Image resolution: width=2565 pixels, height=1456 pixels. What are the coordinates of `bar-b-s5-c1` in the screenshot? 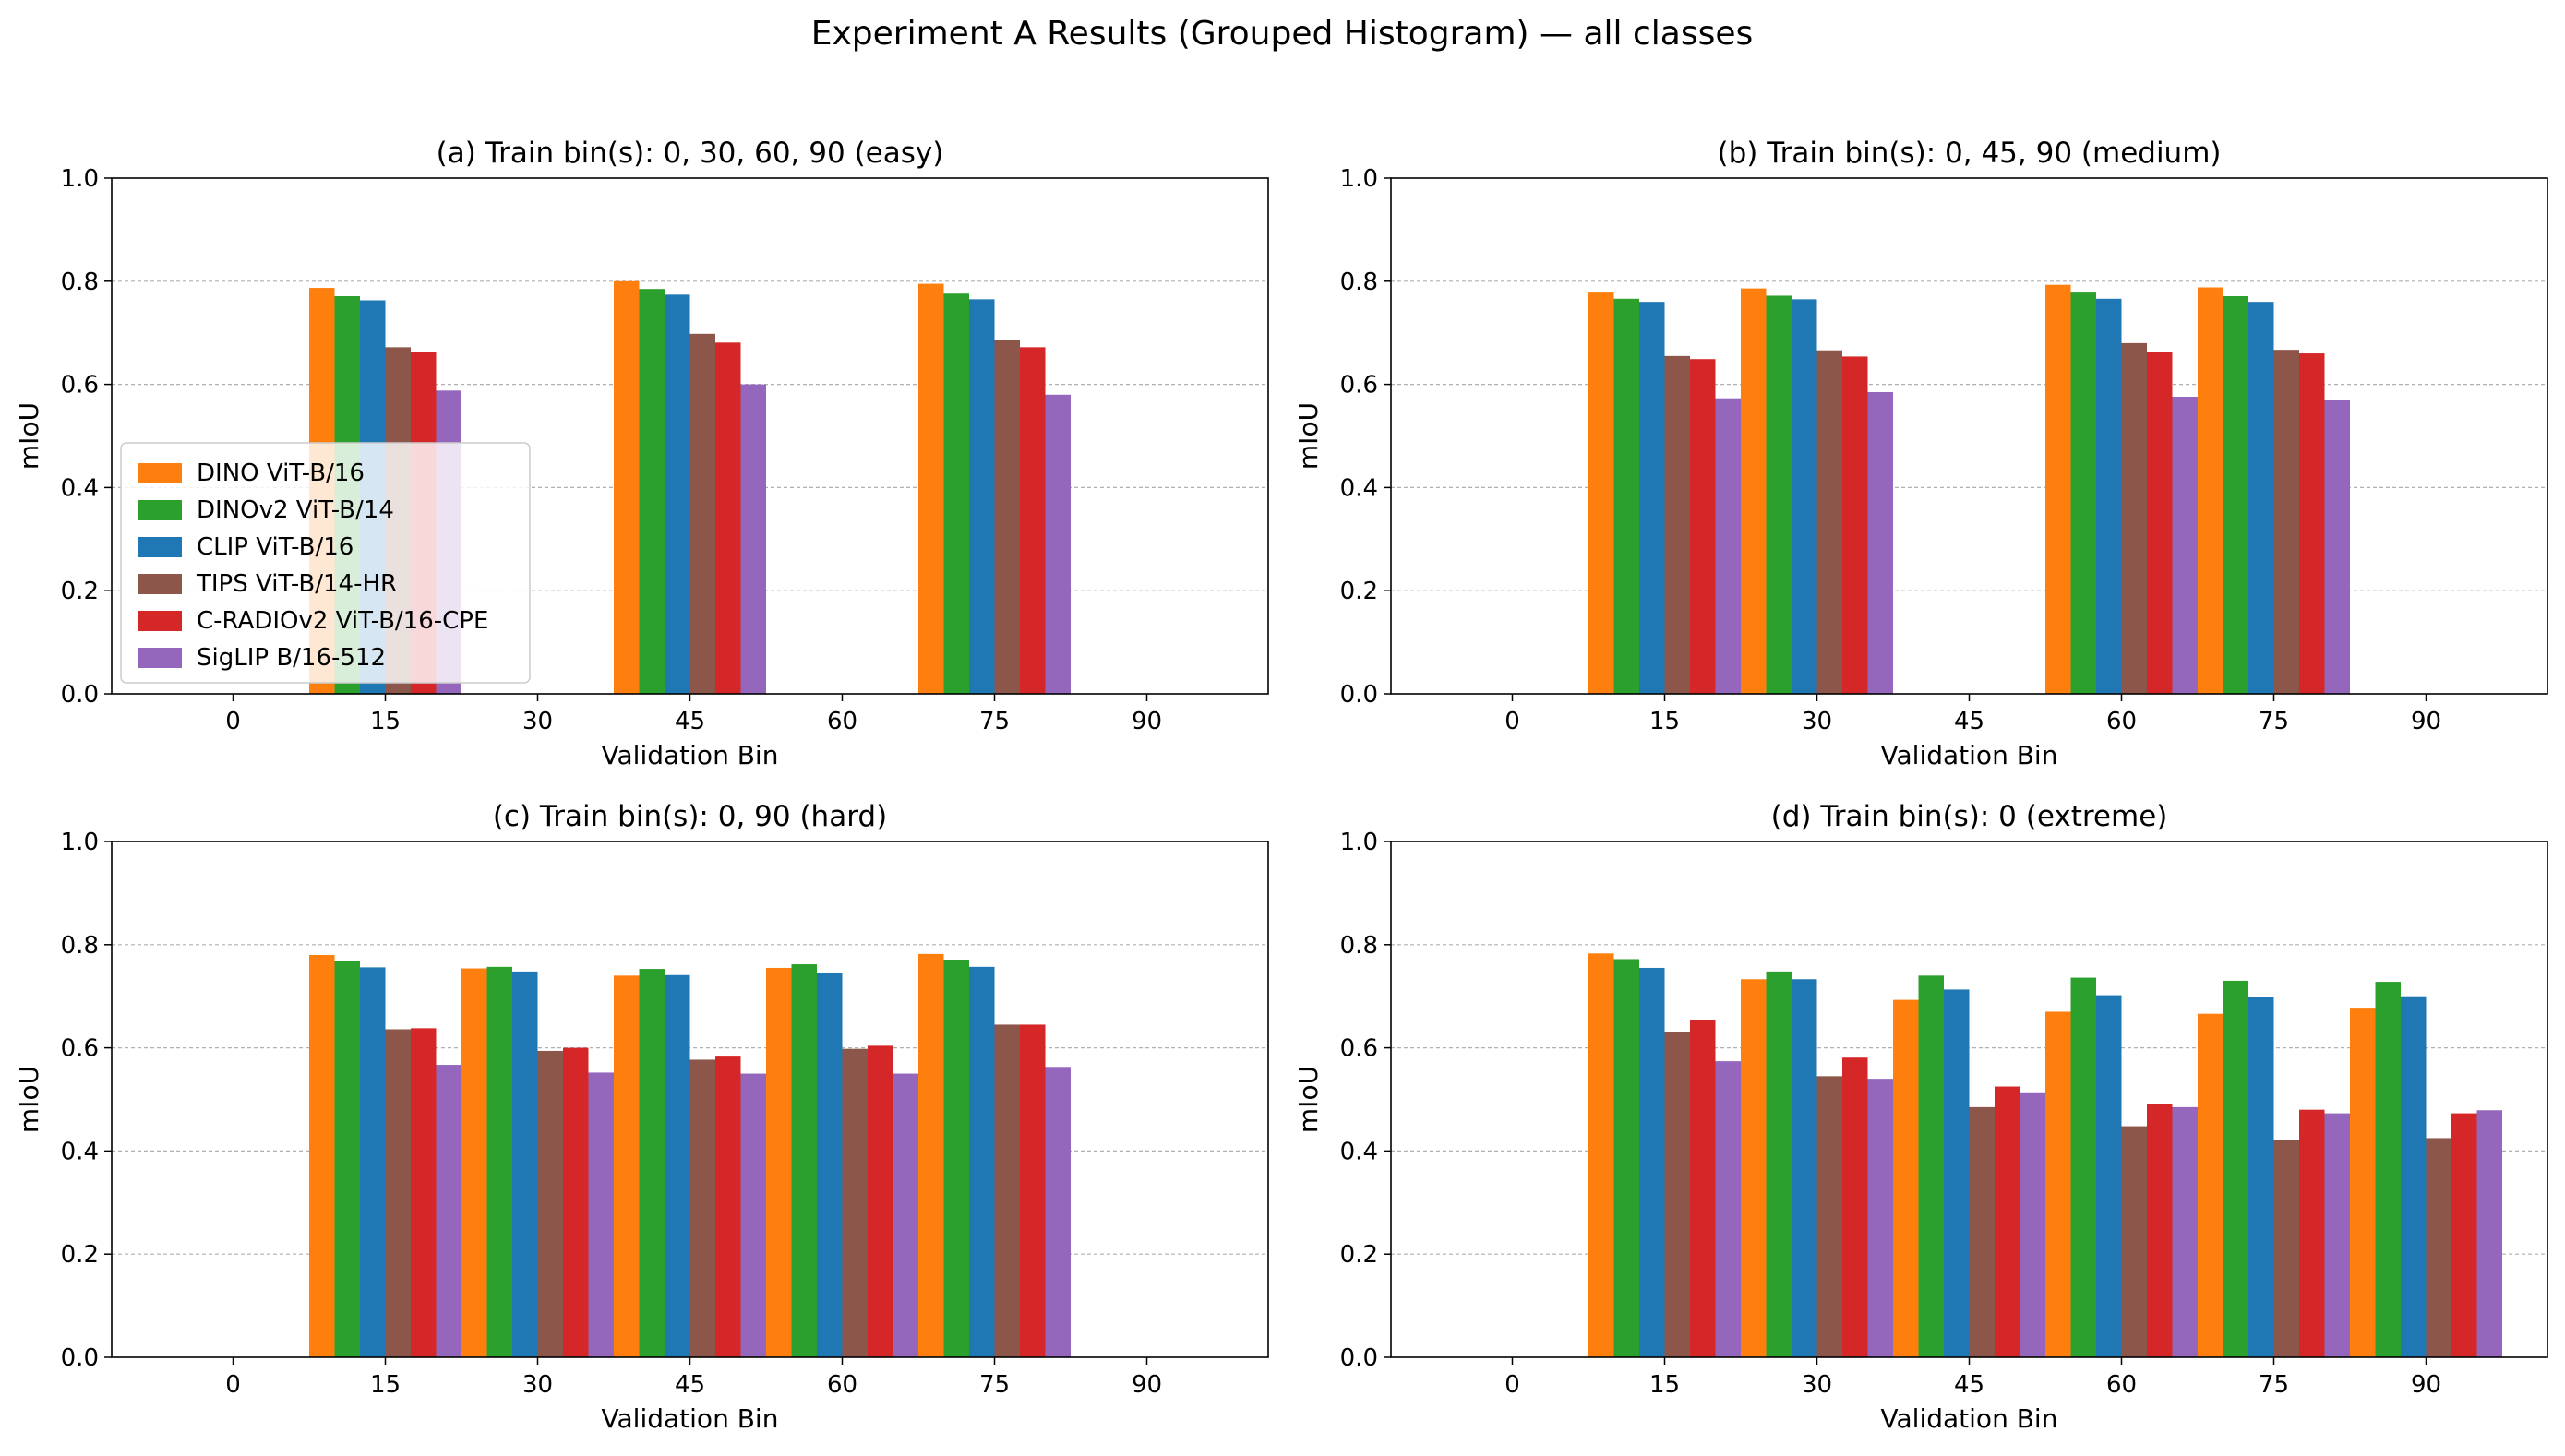 It's located at (1728, 546).